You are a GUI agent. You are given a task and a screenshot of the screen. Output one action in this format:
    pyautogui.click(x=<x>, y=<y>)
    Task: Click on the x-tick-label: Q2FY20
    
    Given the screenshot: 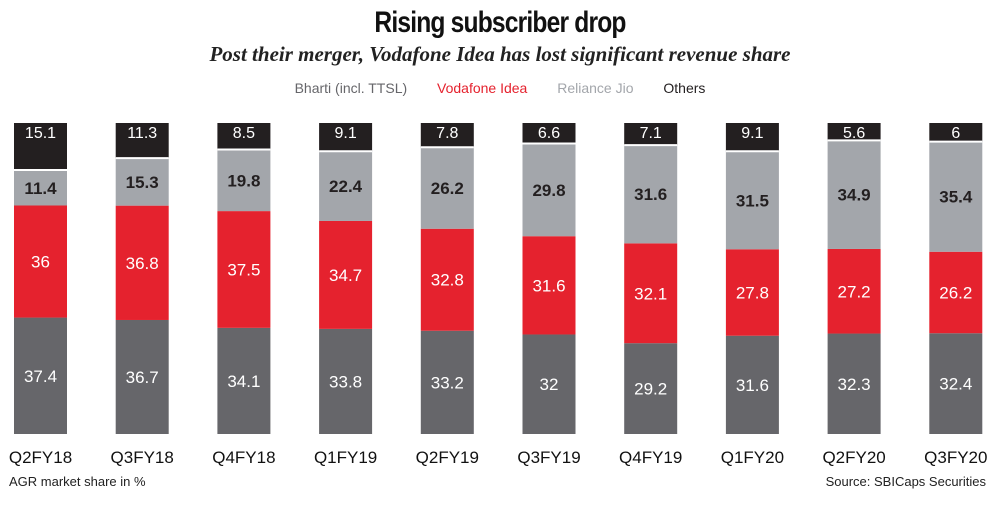 What is the action you would take?
    pyautogui.click(x=853, y=457)
    